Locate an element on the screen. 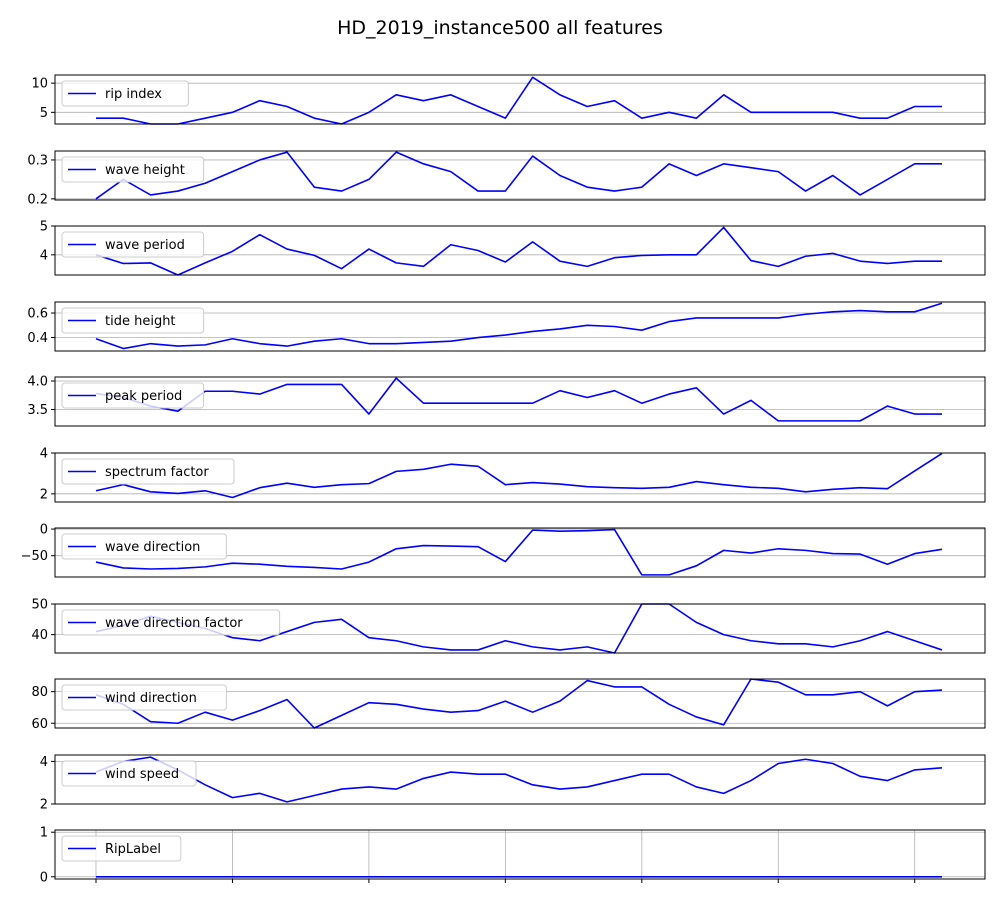 The height and width of the screenshot is (900, 1000). y-tick-label: 0.4 is located at coordinates (37, 338).